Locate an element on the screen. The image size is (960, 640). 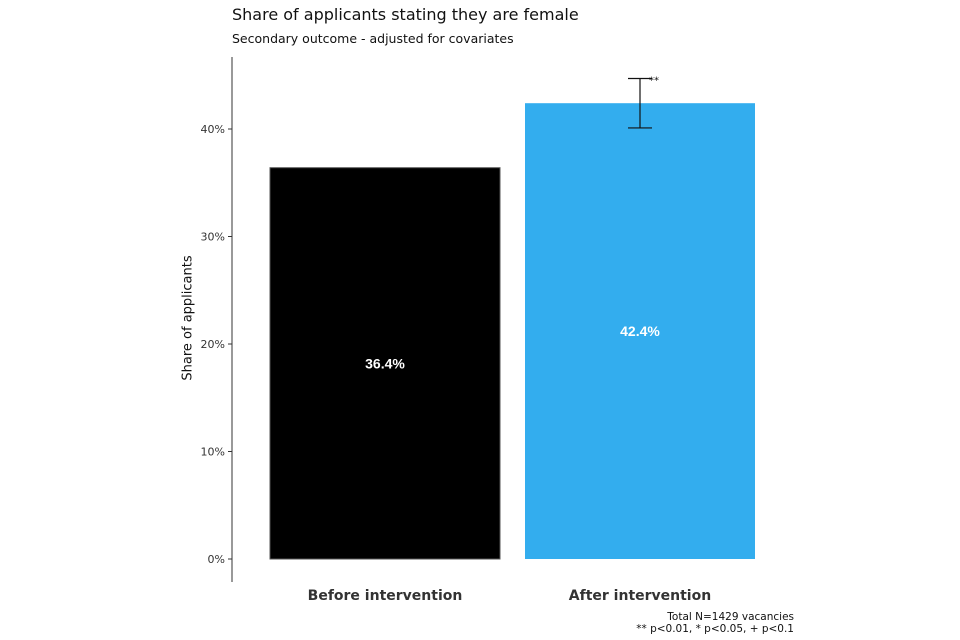
bar-before is located at coordinates (385, 363).